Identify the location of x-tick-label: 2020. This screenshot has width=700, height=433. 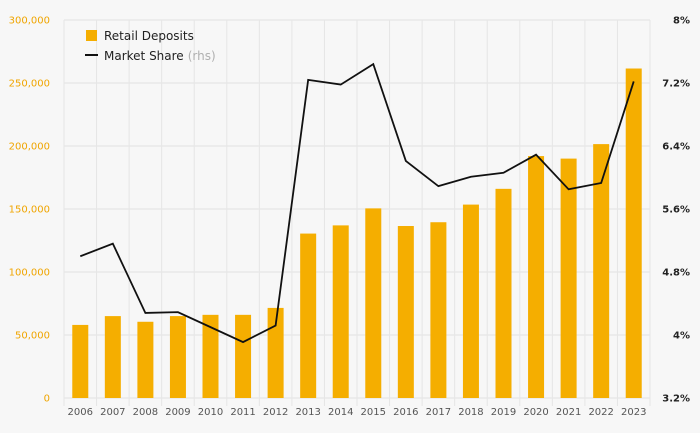
(535, 412).